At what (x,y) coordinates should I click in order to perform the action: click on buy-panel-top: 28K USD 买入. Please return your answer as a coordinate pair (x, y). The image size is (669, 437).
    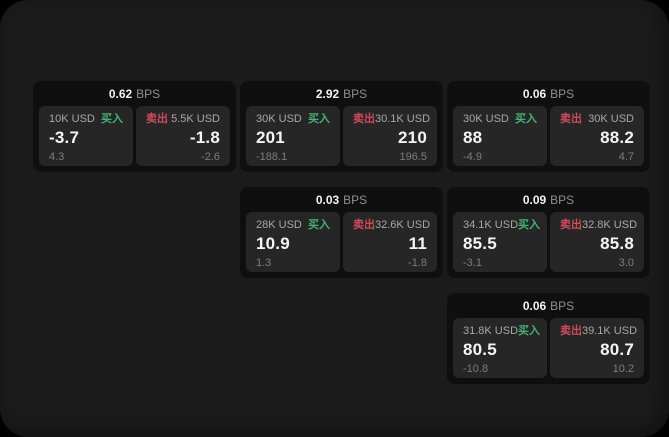
    Looking at the image, I should click on (293, 225).